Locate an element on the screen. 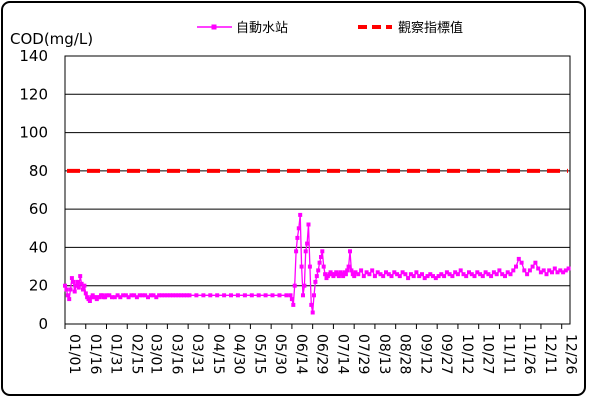 The height and width of the screenshot is (400, 590). y-tick-label-40: 40 is located at coordinates (38, 247).